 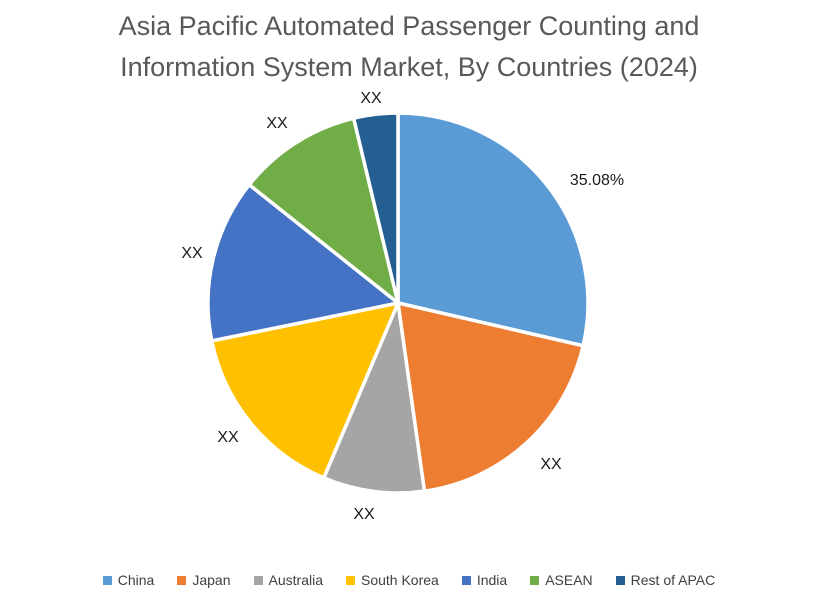 I want to click on pie-slice-china, so click(x=493, y=229).